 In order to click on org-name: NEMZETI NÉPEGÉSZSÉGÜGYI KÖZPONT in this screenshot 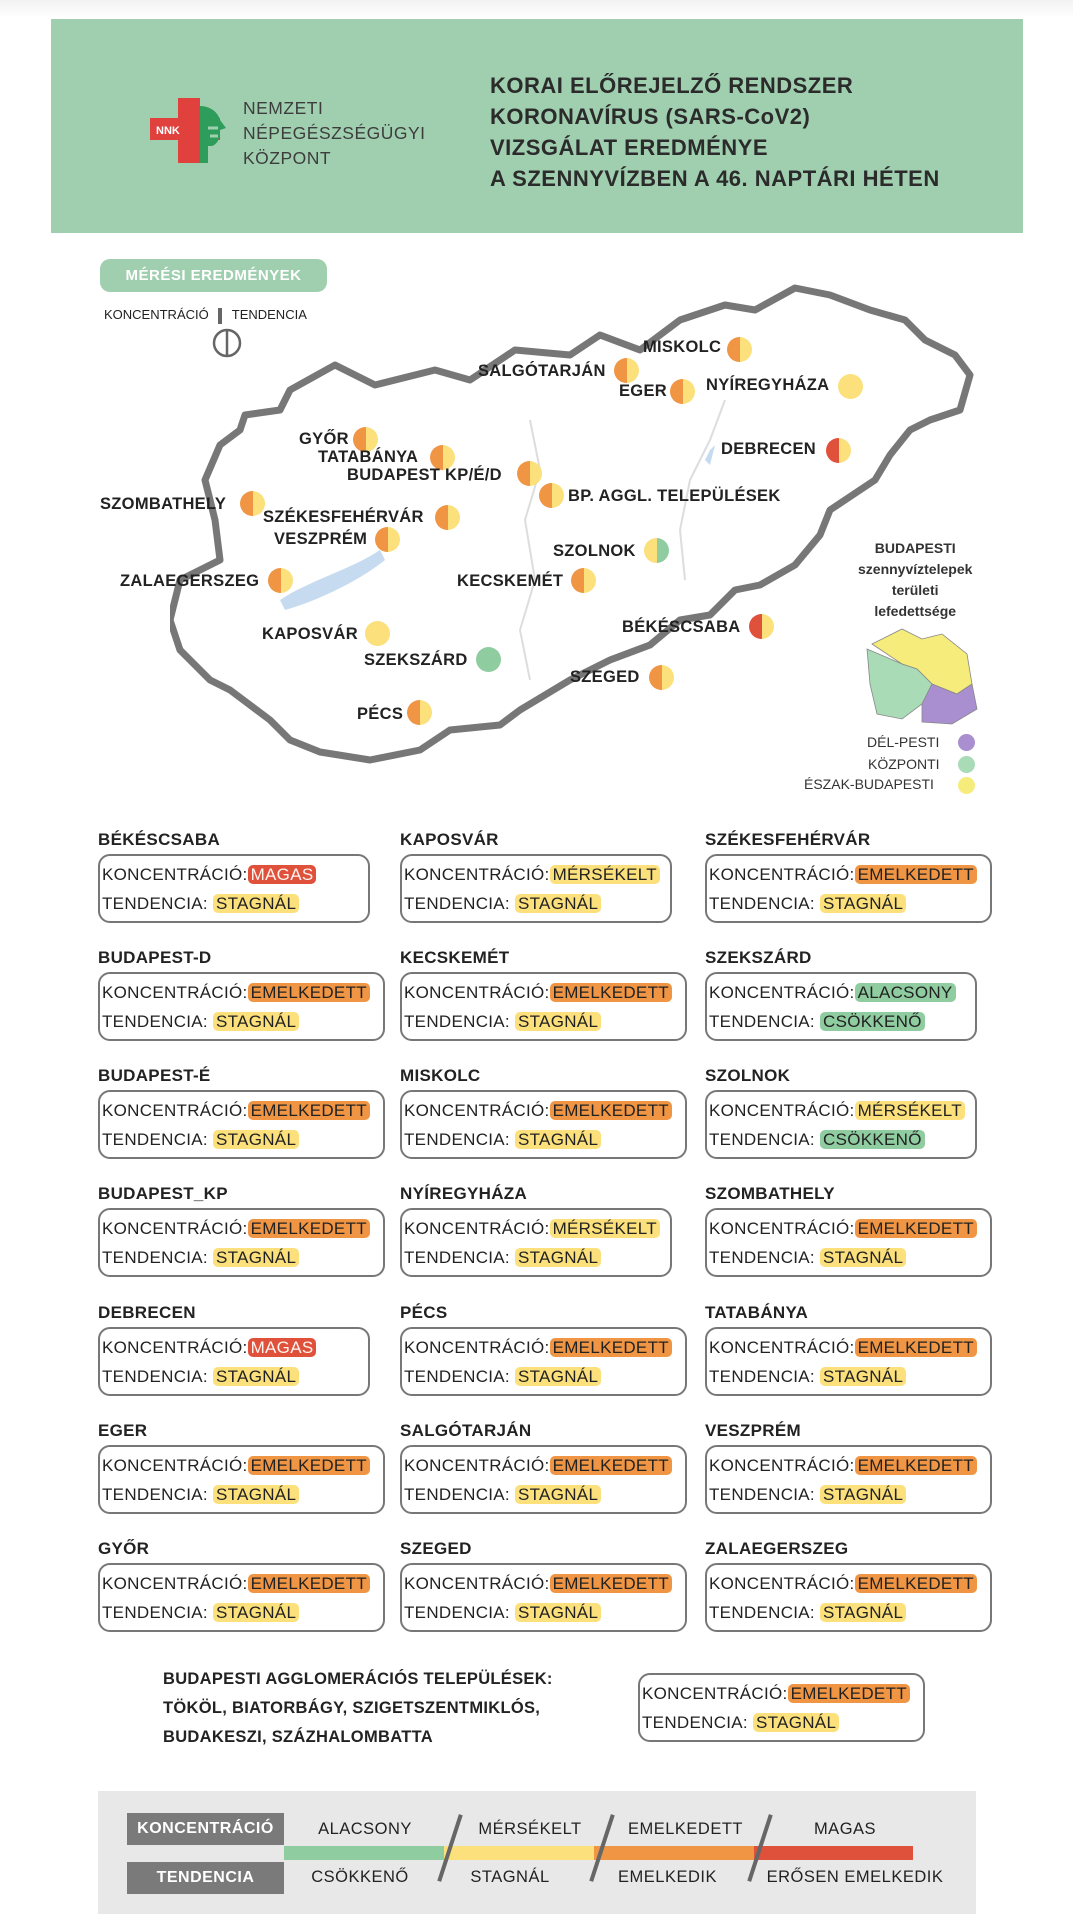, I will do `click(334, 133)`.